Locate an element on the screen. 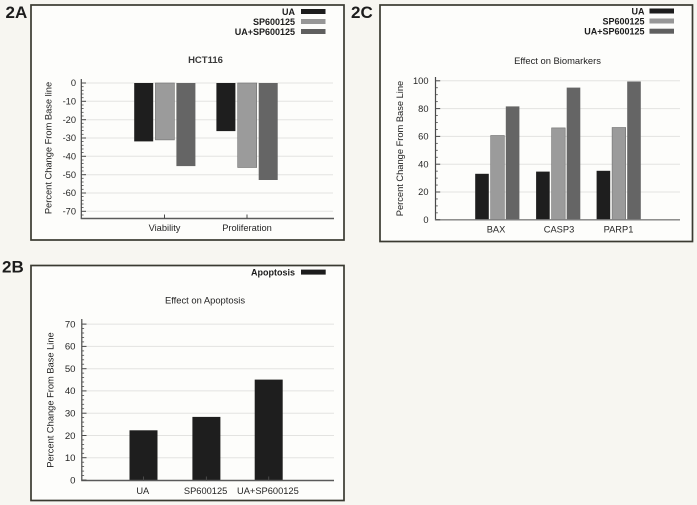 This screenshot has height=505, width=697. svg-text: Apoptosis is located at coordinates (273, 272).